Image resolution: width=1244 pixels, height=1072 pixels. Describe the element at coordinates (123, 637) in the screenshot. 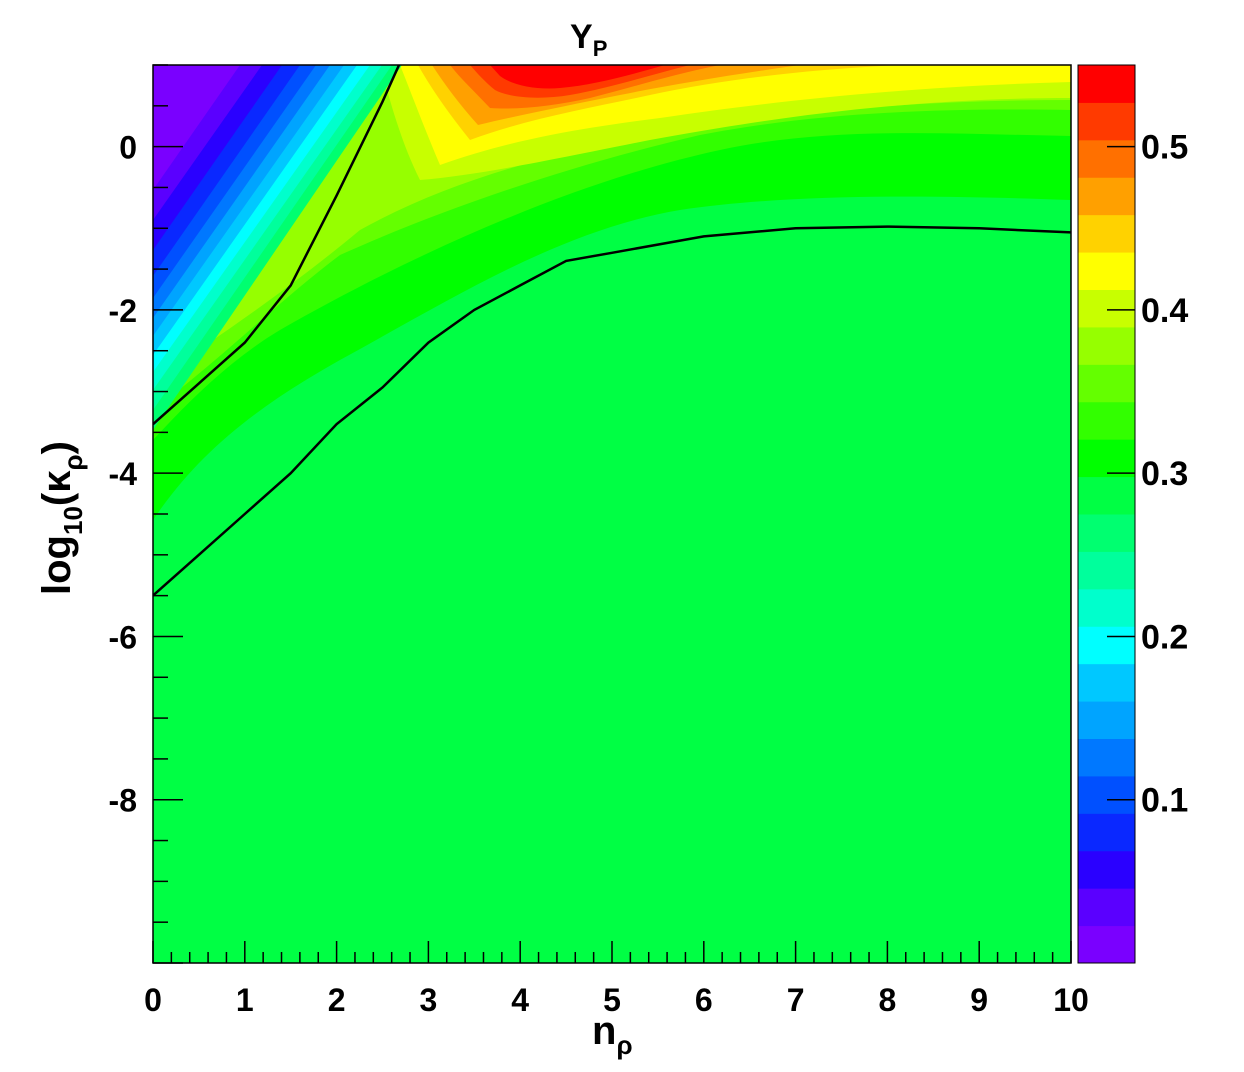

I see `y-tick-label: -6` at that location.